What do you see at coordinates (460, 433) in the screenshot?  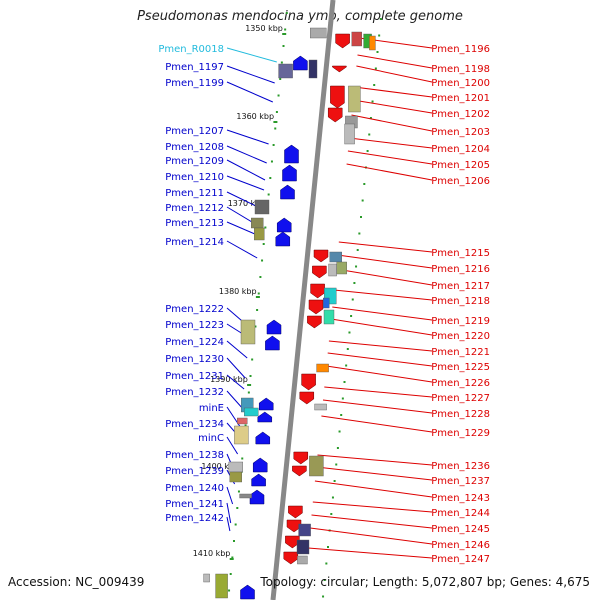 I see `gene-label-right: Pmen_1229` at bounding box center [460, 433].